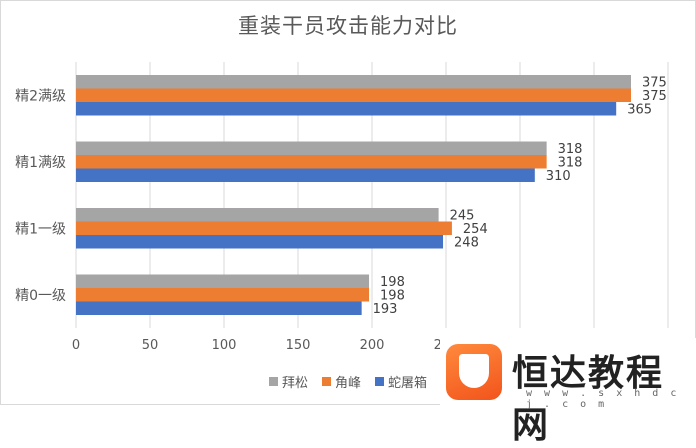 The height and width of the screenshot is (448, 696). Describe the element at coordinates (40, 229) in the screenshot. I see `y-category-label: 精1一级` at that location.